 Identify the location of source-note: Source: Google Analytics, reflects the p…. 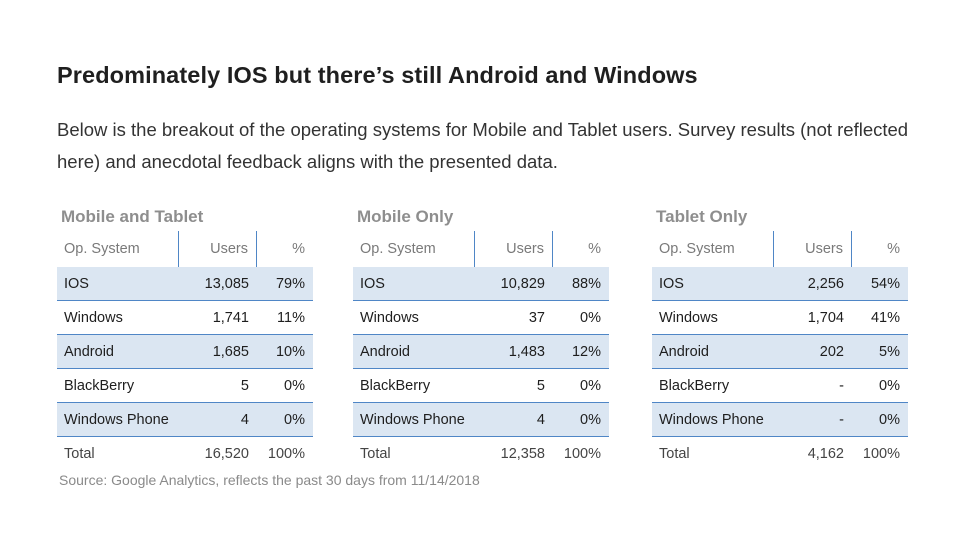
(269, 480).